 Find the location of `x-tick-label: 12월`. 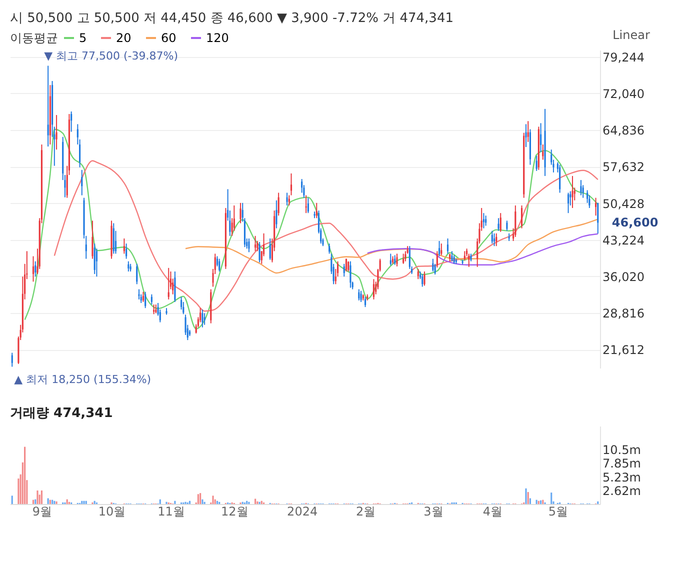

x-tick-label: 12월 is located at coordinates (234, 511).